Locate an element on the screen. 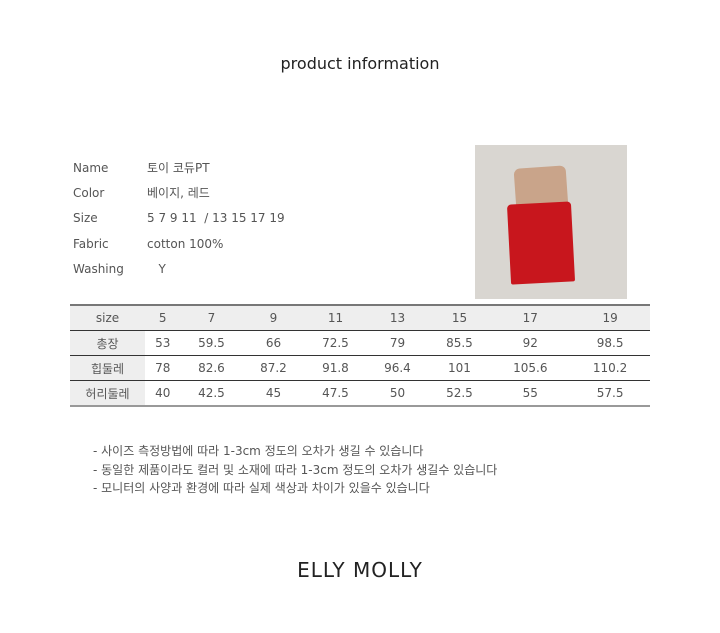 This screenshot has height=633, width=720. table-cell: 82.6 is located at coordinates (211, 368).